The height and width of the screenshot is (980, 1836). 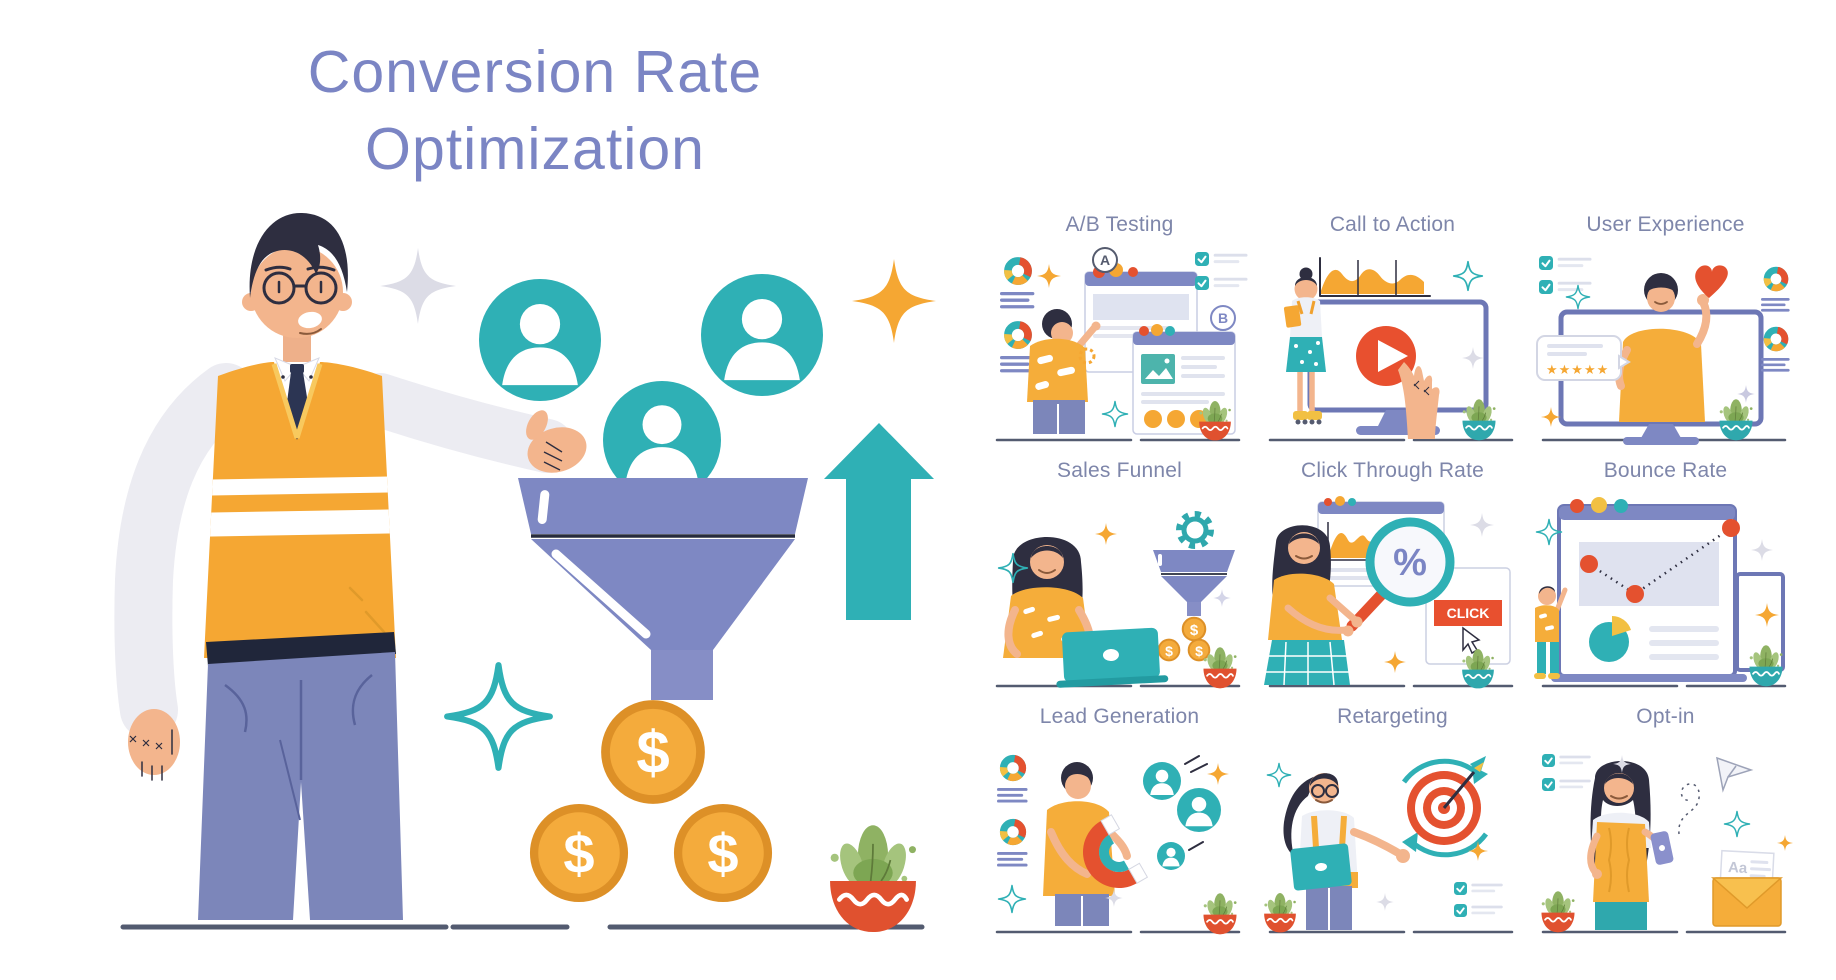 I want to click on trousers, so click(x=300, y=786).